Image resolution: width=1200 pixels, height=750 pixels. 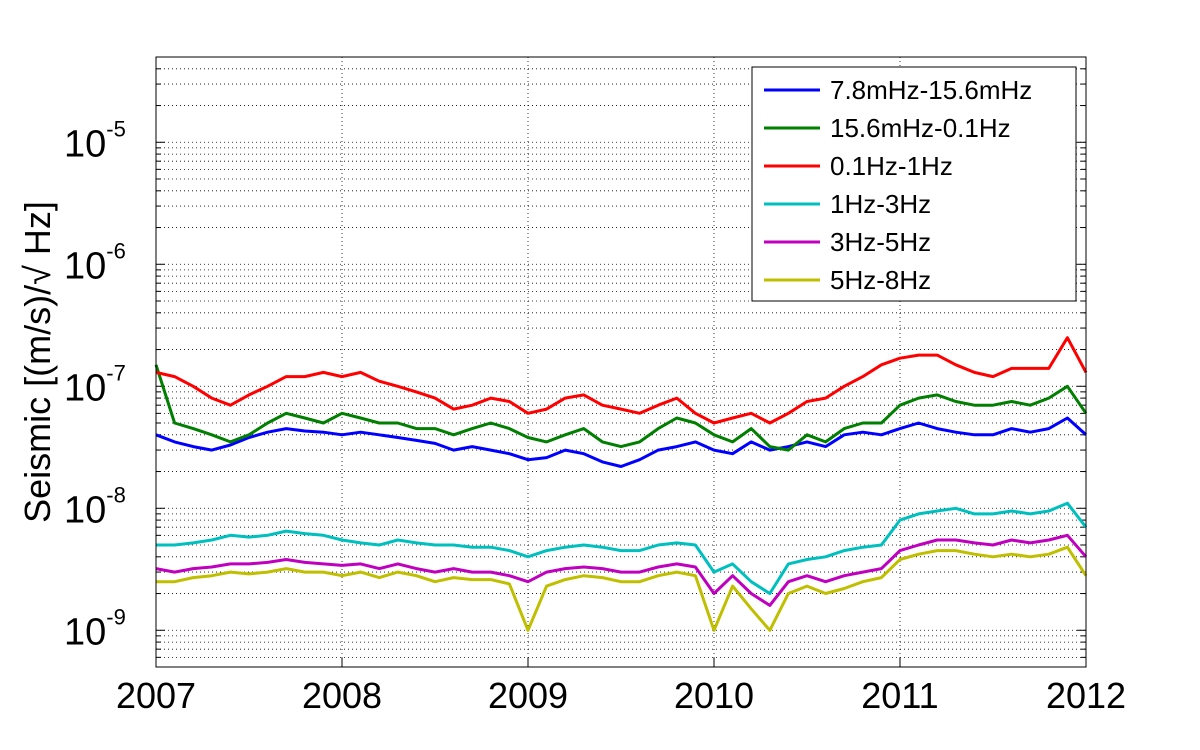 What do you see at coordinates (899, 695) in the screenshot?
I see `x-tick-label: 2011` at bounding box center [899, 695].